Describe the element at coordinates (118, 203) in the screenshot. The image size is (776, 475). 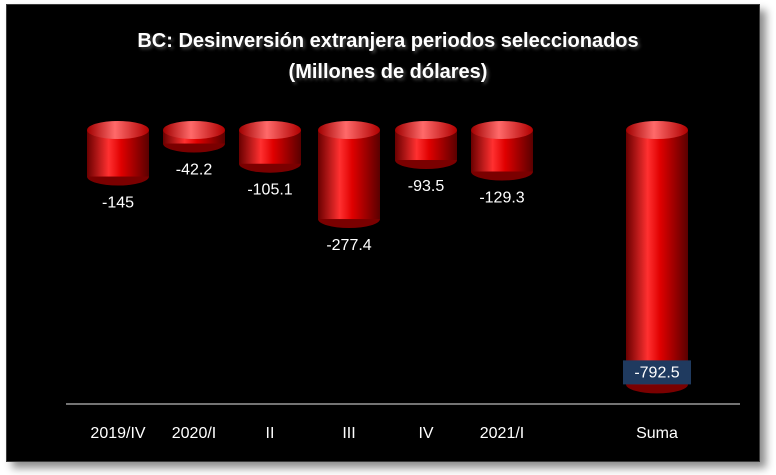
I see `data-label: -145` at that location.